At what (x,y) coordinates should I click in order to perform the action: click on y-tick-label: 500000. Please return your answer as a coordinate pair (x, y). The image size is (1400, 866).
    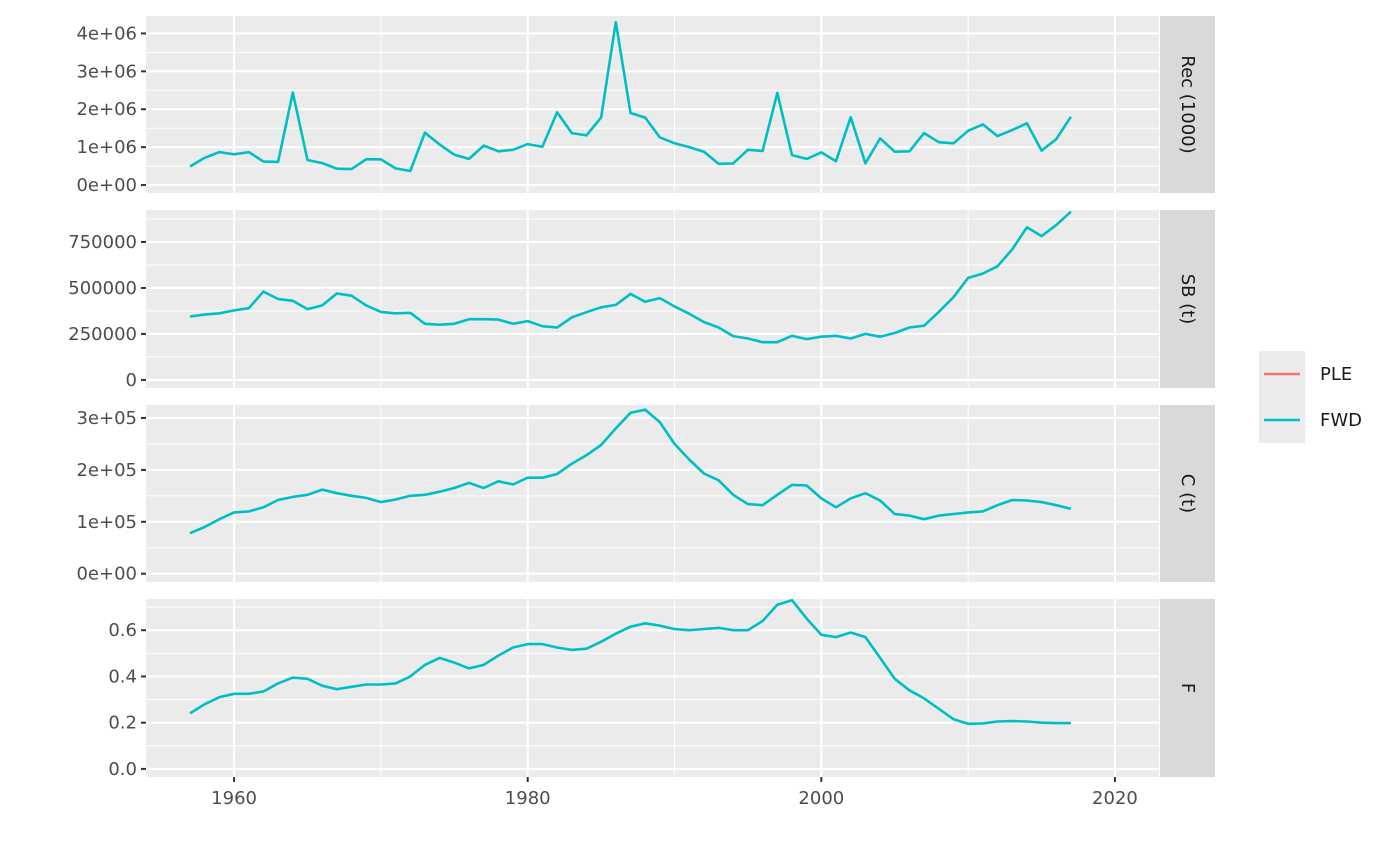
    Looking at the image, I should click on (102, 288).